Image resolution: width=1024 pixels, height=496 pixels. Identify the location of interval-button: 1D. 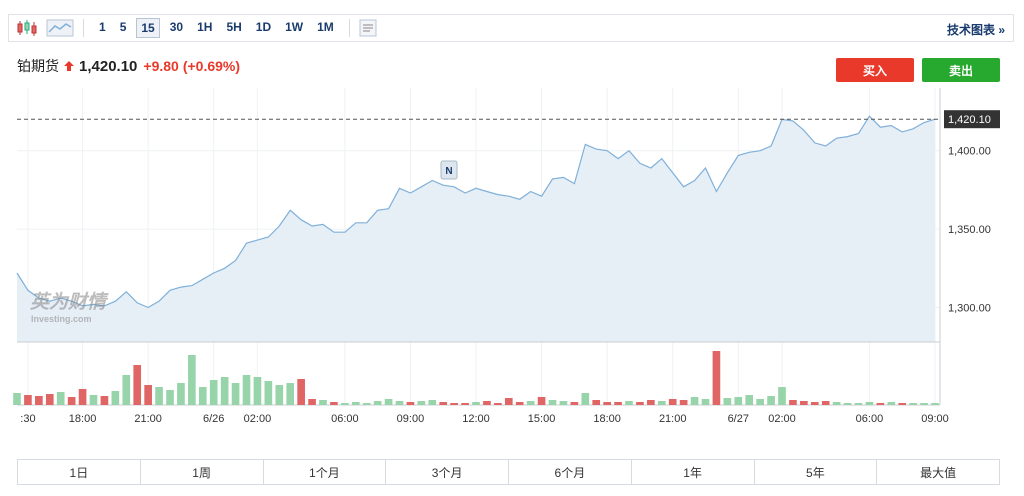
(263, 27).